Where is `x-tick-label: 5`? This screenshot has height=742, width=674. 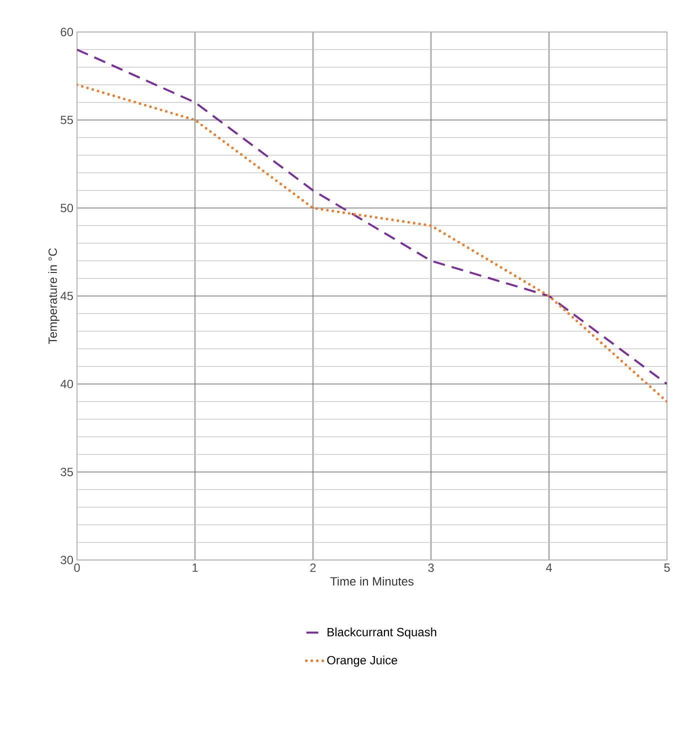
x-tick-label: 5 is located at coordinates (667, 568).